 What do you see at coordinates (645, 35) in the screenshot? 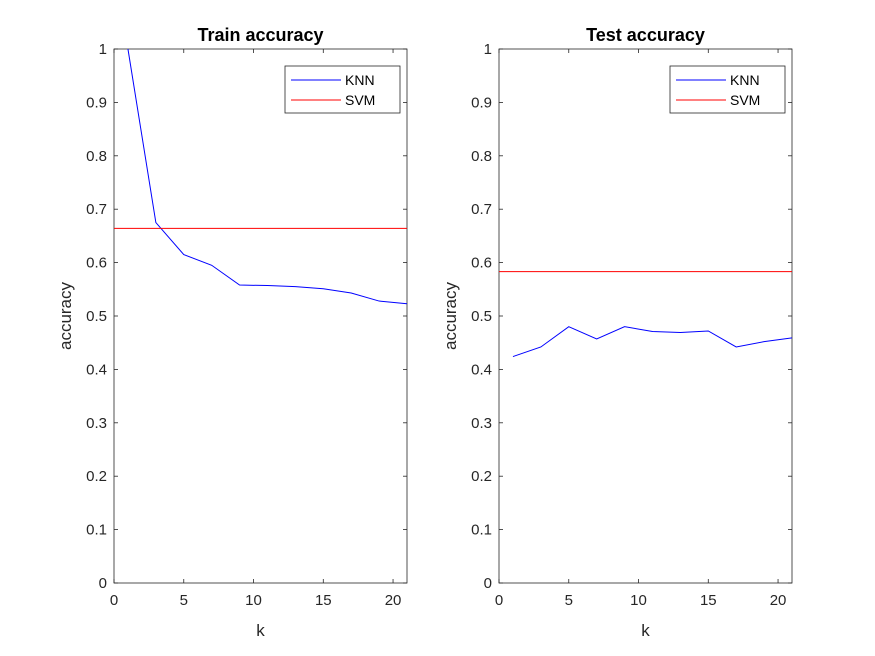
I see `chart-title: Test accuracy` at bounding box center [645, 35].